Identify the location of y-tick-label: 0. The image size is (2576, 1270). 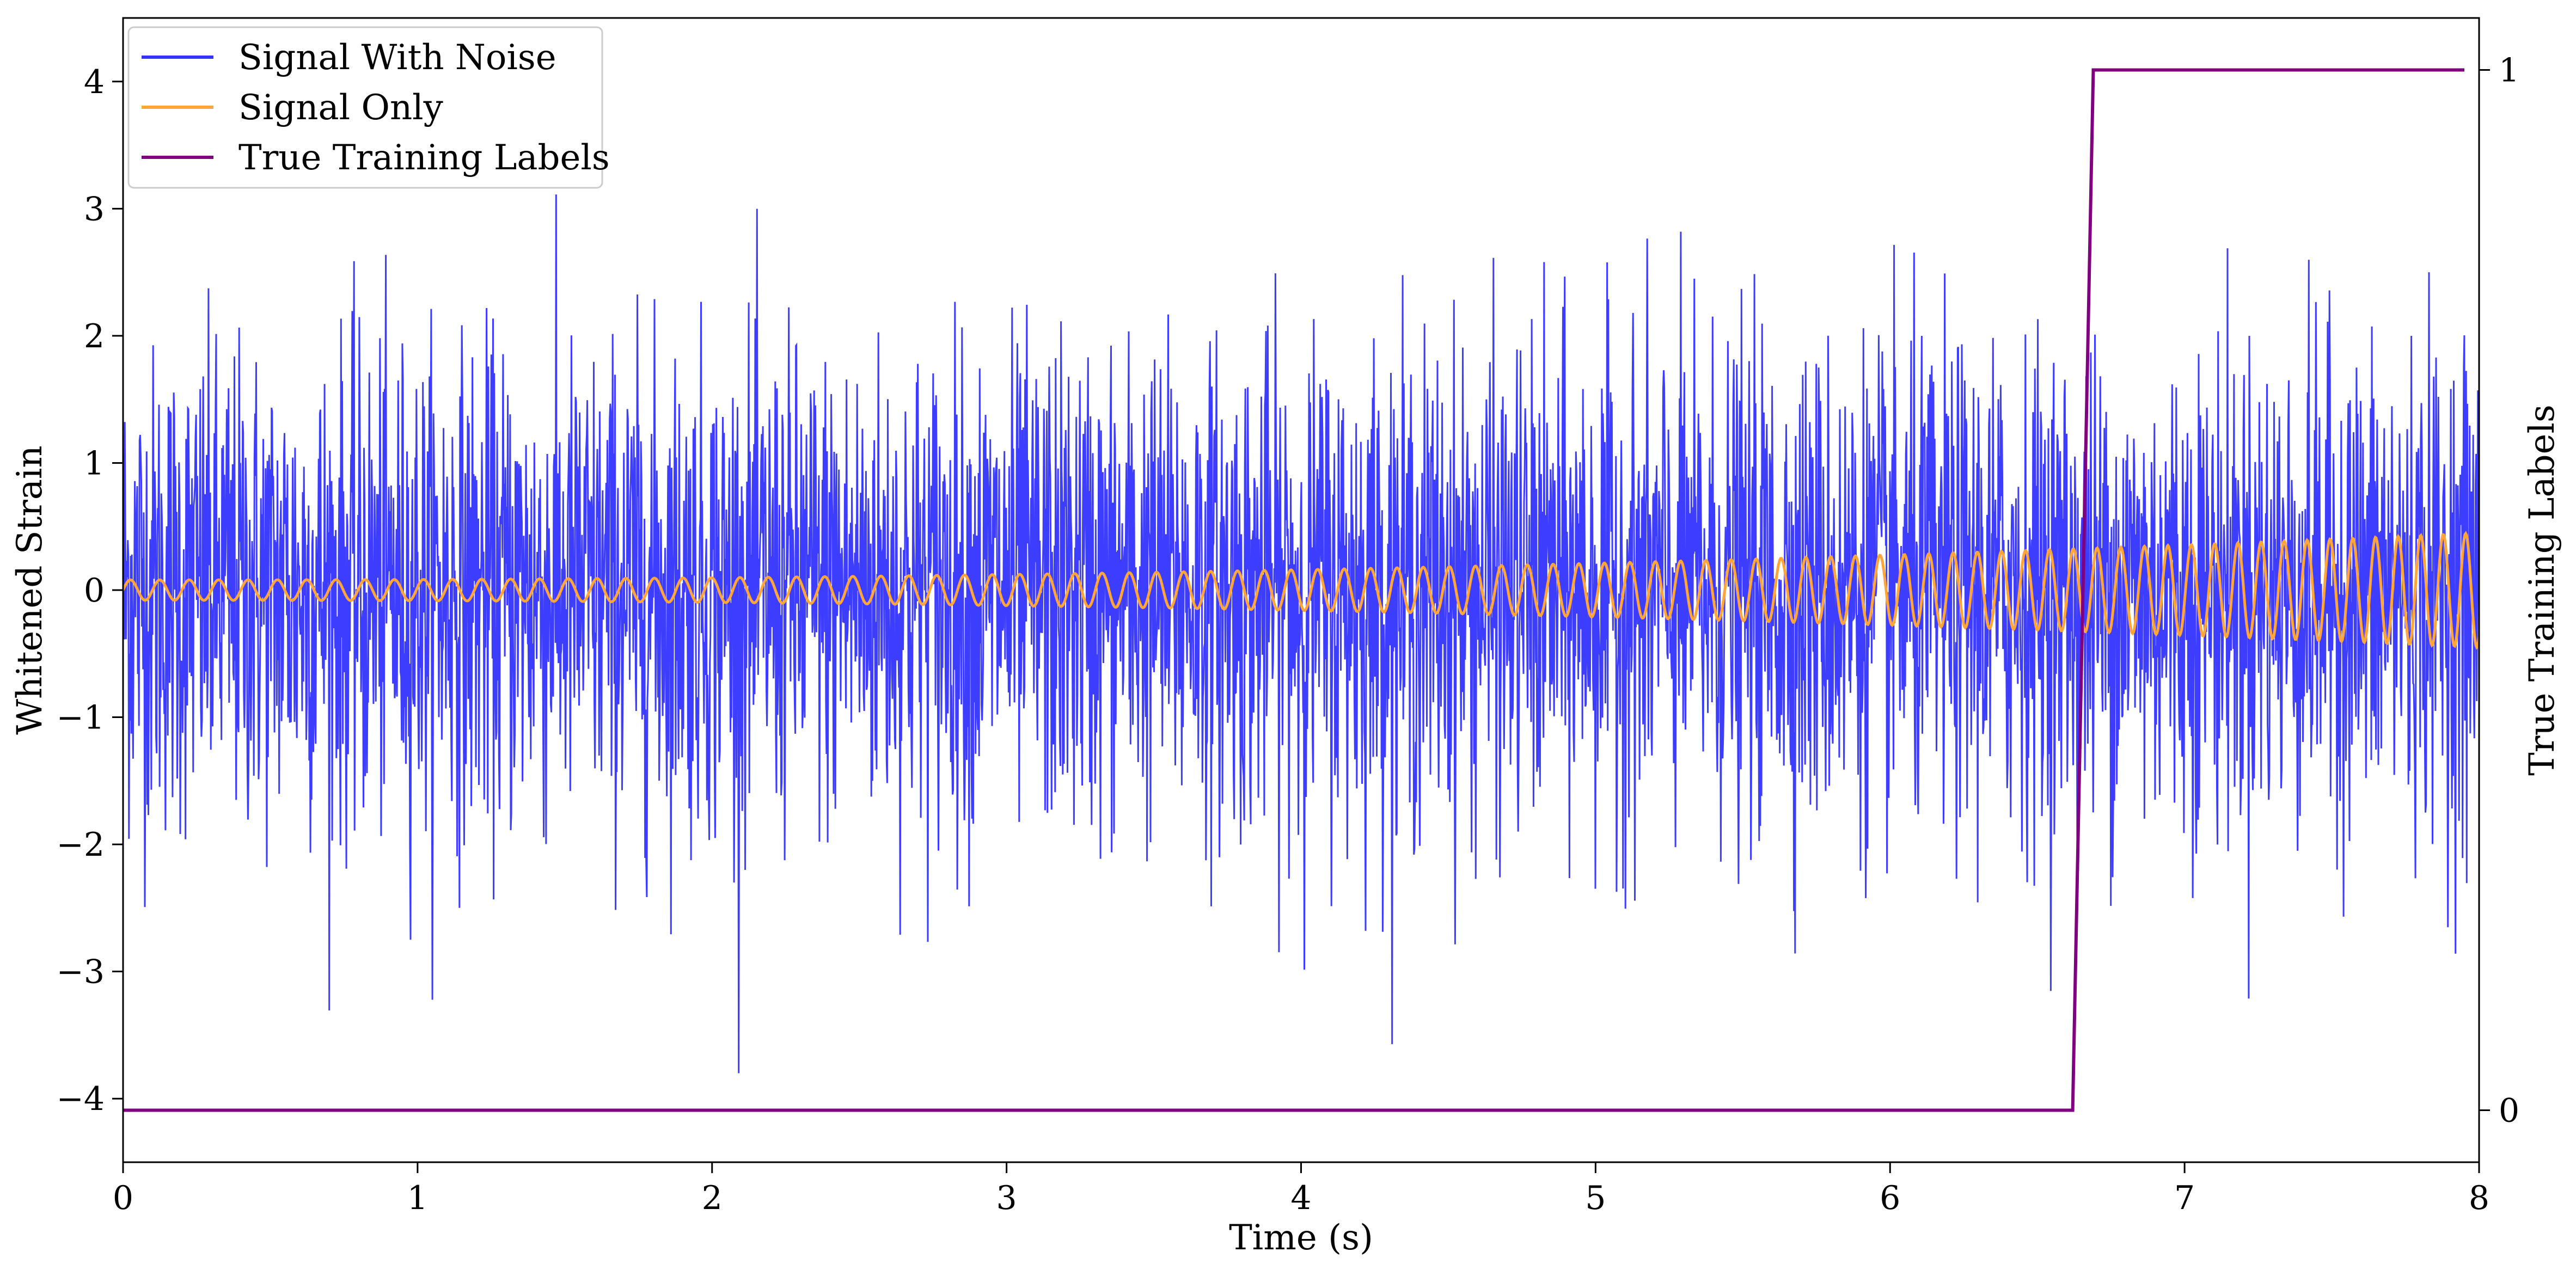
(94, 591).